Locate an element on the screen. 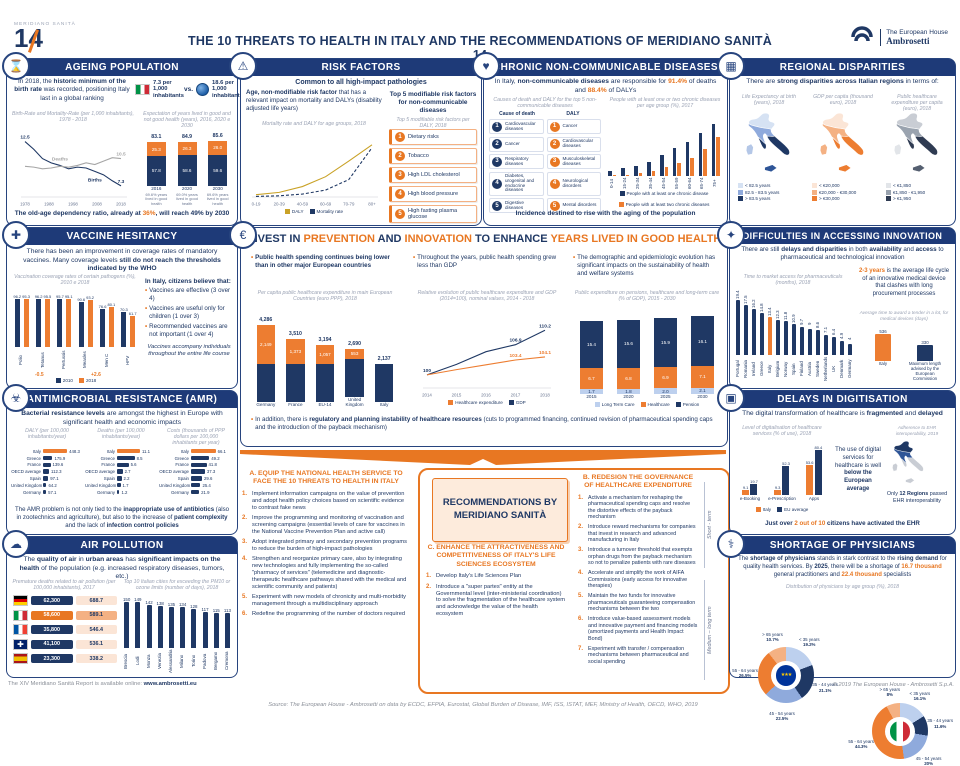  bar-value: 95.5 is located at coordinates (47, 297).